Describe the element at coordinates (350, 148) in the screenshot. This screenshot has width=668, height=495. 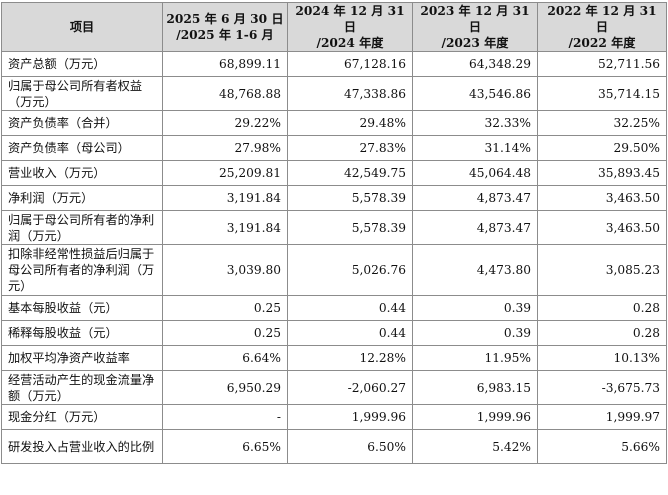
I see `table-cell: 27.83%` at that location.